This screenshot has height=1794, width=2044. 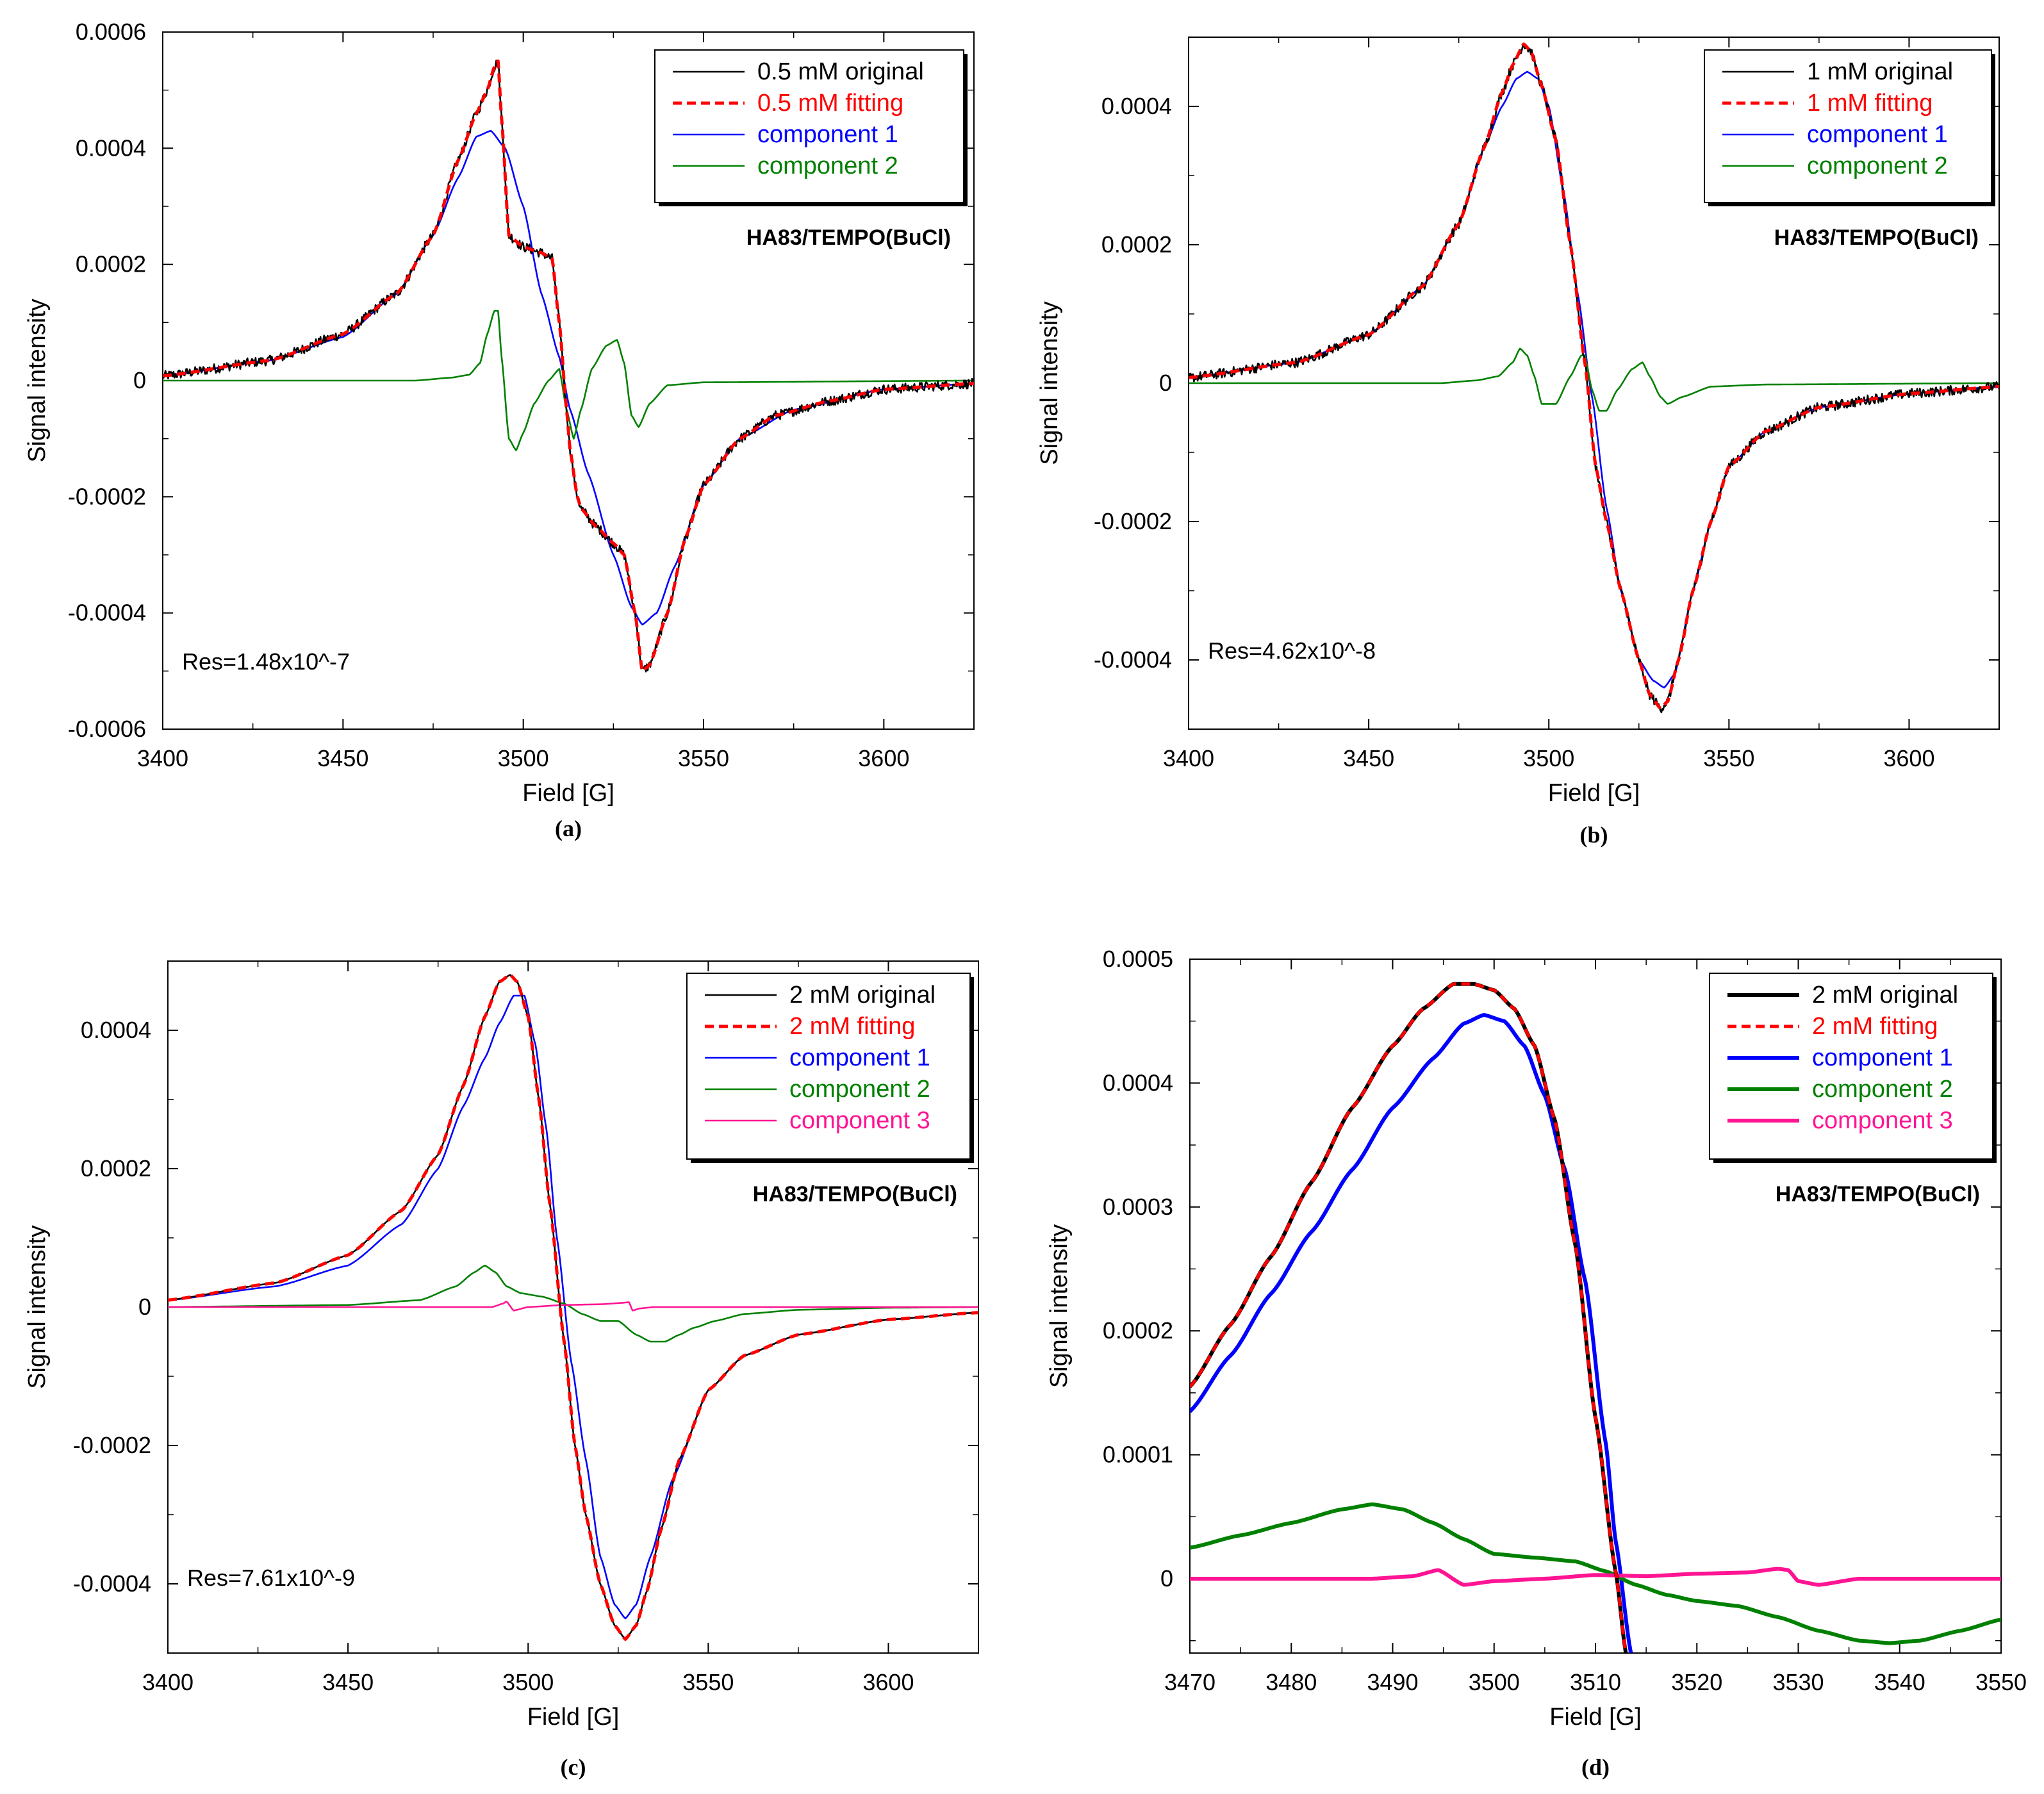 I want to click on series-line-2-mm-fitting, so click(x=1409, y=1317).